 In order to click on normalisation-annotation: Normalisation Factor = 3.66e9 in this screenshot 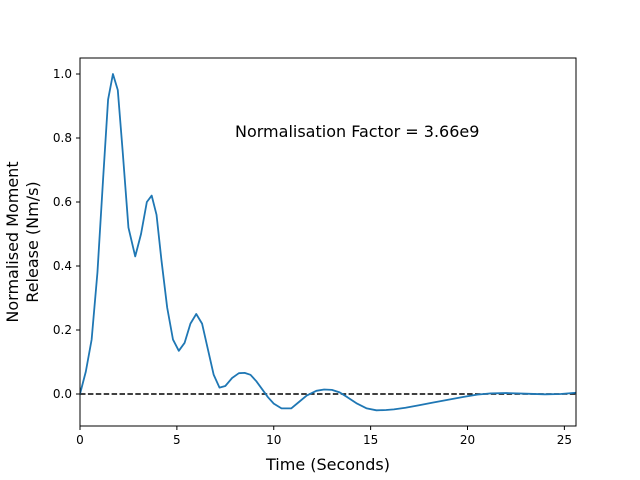, I will do `click(357, 131)`.